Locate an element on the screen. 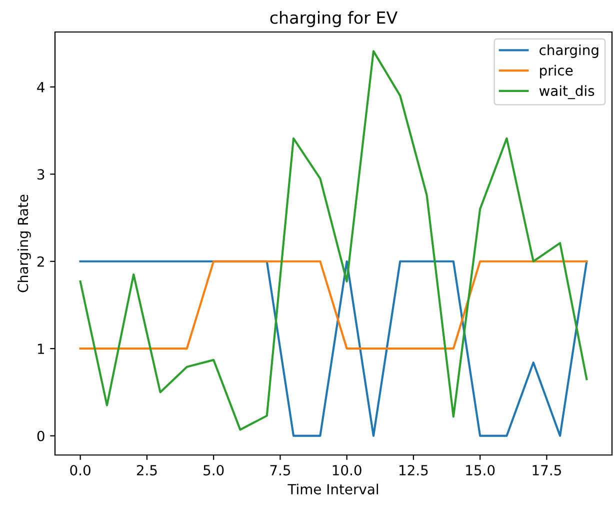 The image size is (614, 510). x-tick-label: 10.0 is located at coordinates (347, 470).